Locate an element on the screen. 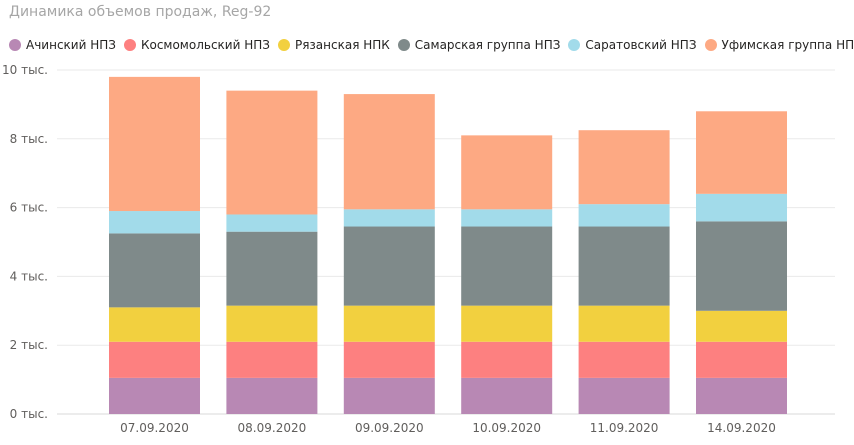  x-tick-label: 11.09.2020 is located at coordinates (624, 428).